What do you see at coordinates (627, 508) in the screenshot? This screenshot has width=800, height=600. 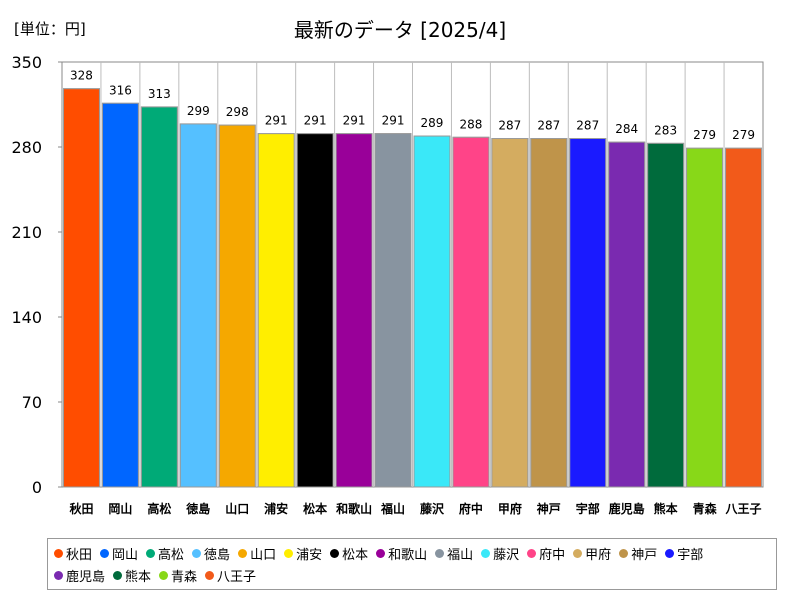 I see `x-tick-label: 鹿児島` at bounding box center [627, 508].